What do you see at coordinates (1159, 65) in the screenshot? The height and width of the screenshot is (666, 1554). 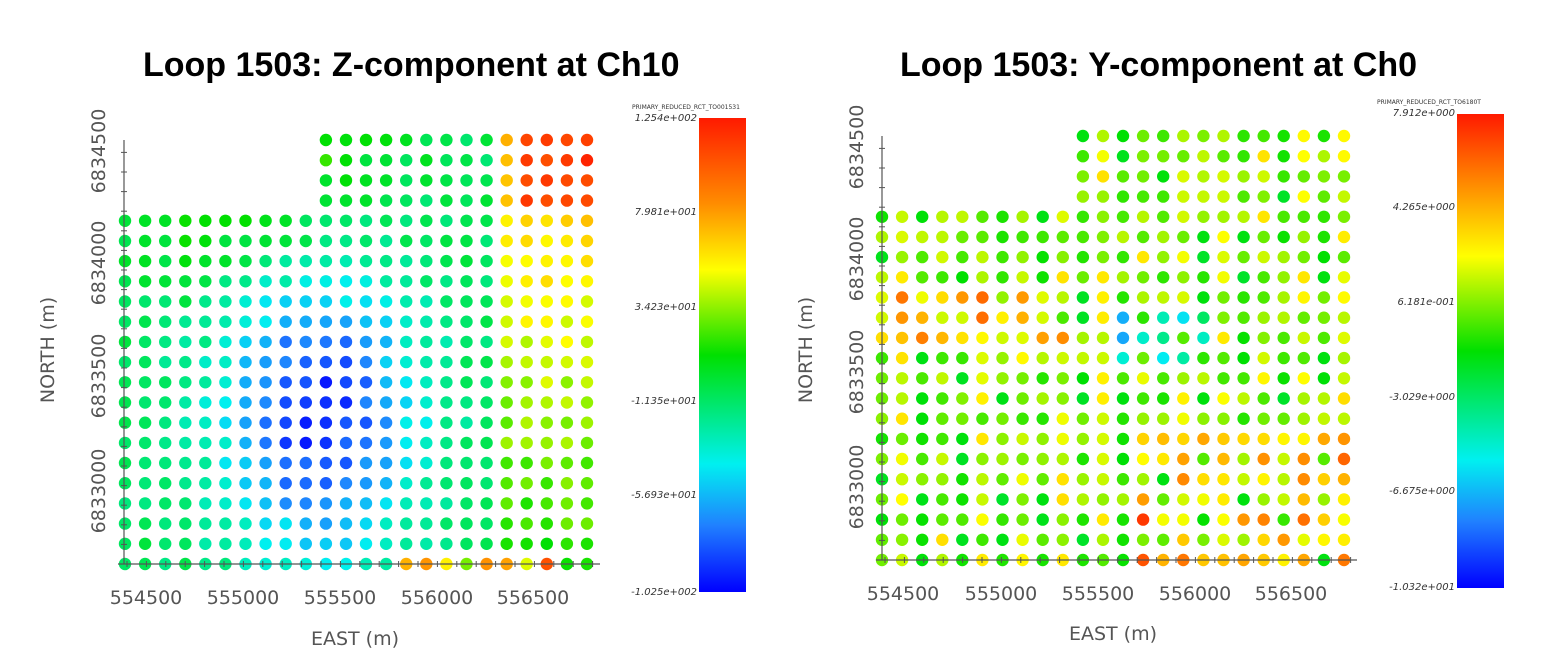 I see `chart-title: Loop 1503: Y-component at Ch0` at bounding box center [1159, 65].